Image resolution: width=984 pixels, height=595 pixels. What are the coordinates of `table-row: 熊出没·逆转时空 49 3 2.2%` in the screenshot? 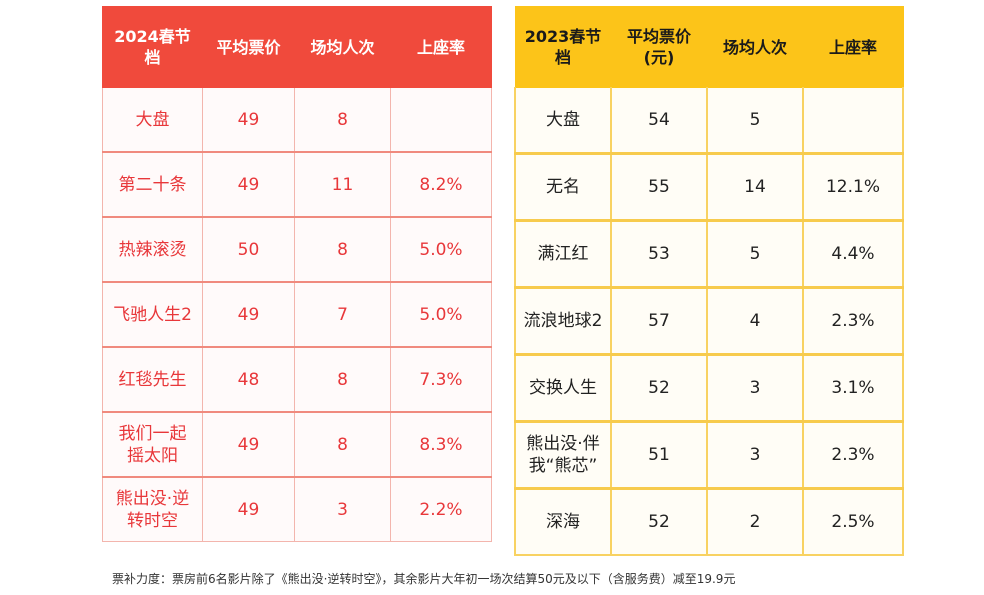 It's located at (297, 509).